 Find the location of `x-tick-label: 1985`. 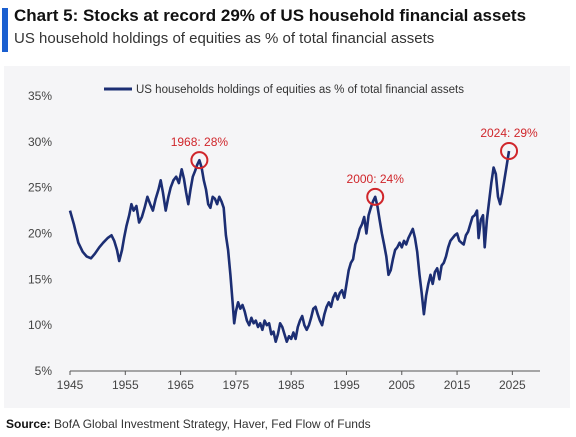

x-tick-label: 1985 is located at coordinates (291, 385).